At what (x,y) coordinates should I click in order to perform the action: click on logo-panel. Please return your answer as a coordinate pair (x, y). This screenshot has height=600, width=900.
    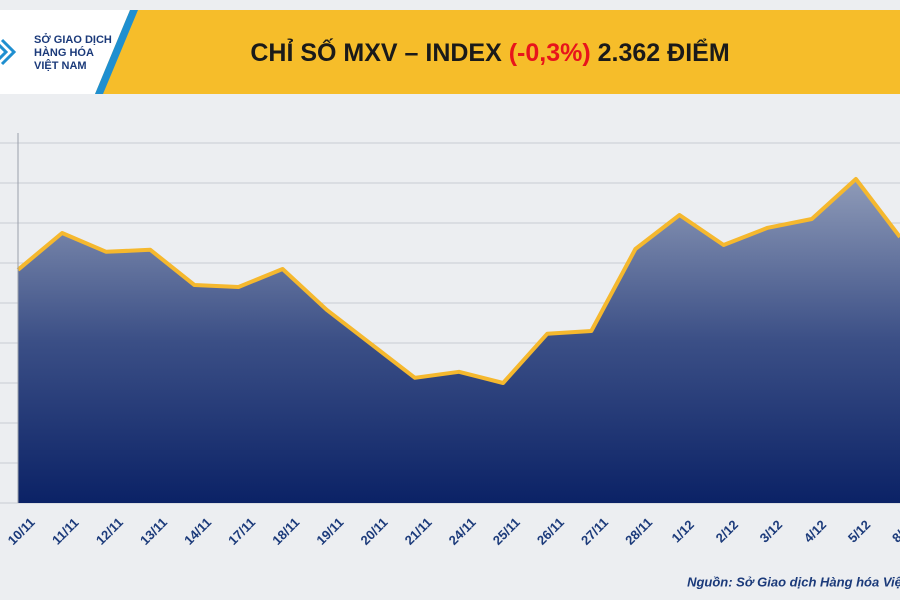
    Looking at the image, I should click on (65, 52).